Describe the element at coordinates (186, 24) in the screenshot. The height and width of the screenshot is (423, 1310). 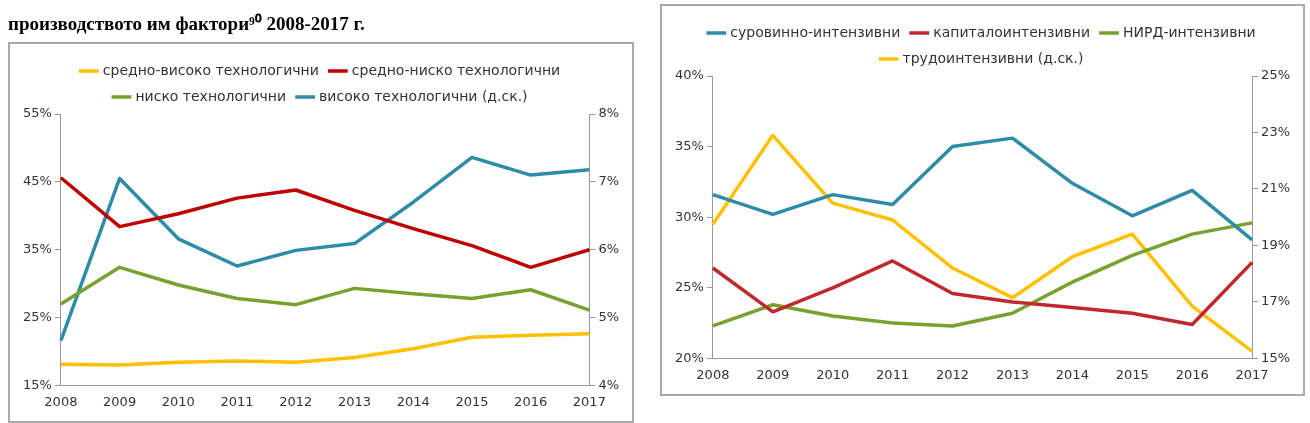
I see `chart-title: производството им фактори⁹⁰ 2008-2017 г.` at that location.